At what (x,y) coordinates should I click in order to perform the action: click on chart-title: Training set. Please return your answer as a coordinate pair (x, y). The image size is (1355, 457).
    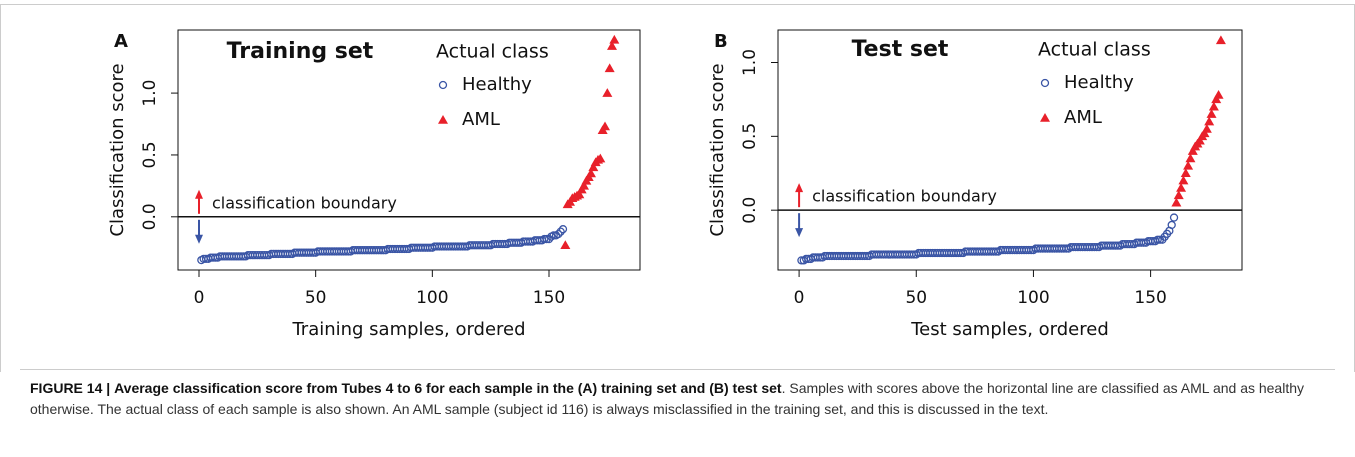
    Looking at the image, I should click on (300, 51).